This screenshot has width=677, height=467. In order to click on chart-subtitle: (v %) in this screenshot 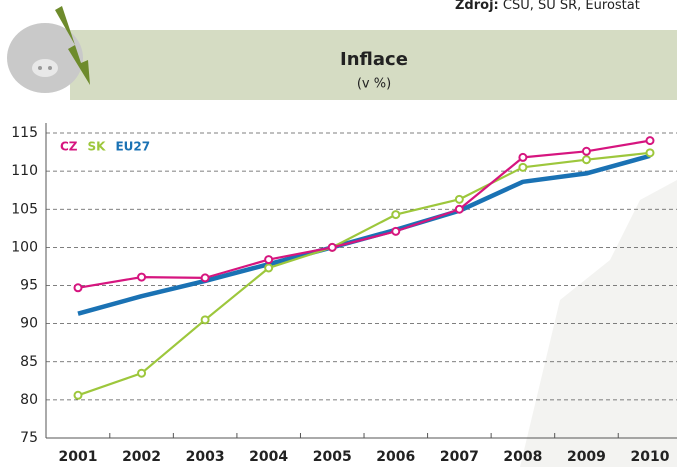, I will do `click(374, 84)`.